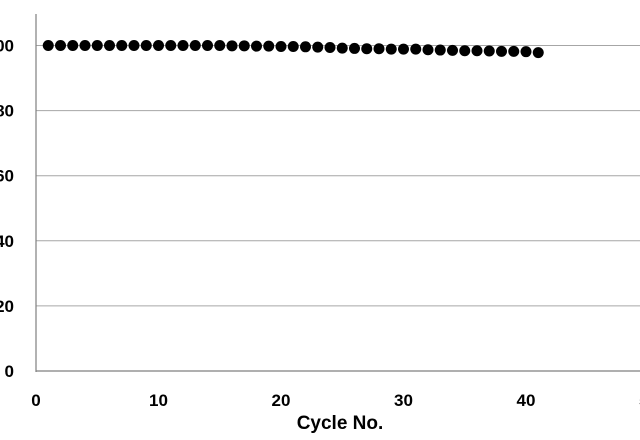  I want to click on y-tick-label: 60, so click(7, 176).